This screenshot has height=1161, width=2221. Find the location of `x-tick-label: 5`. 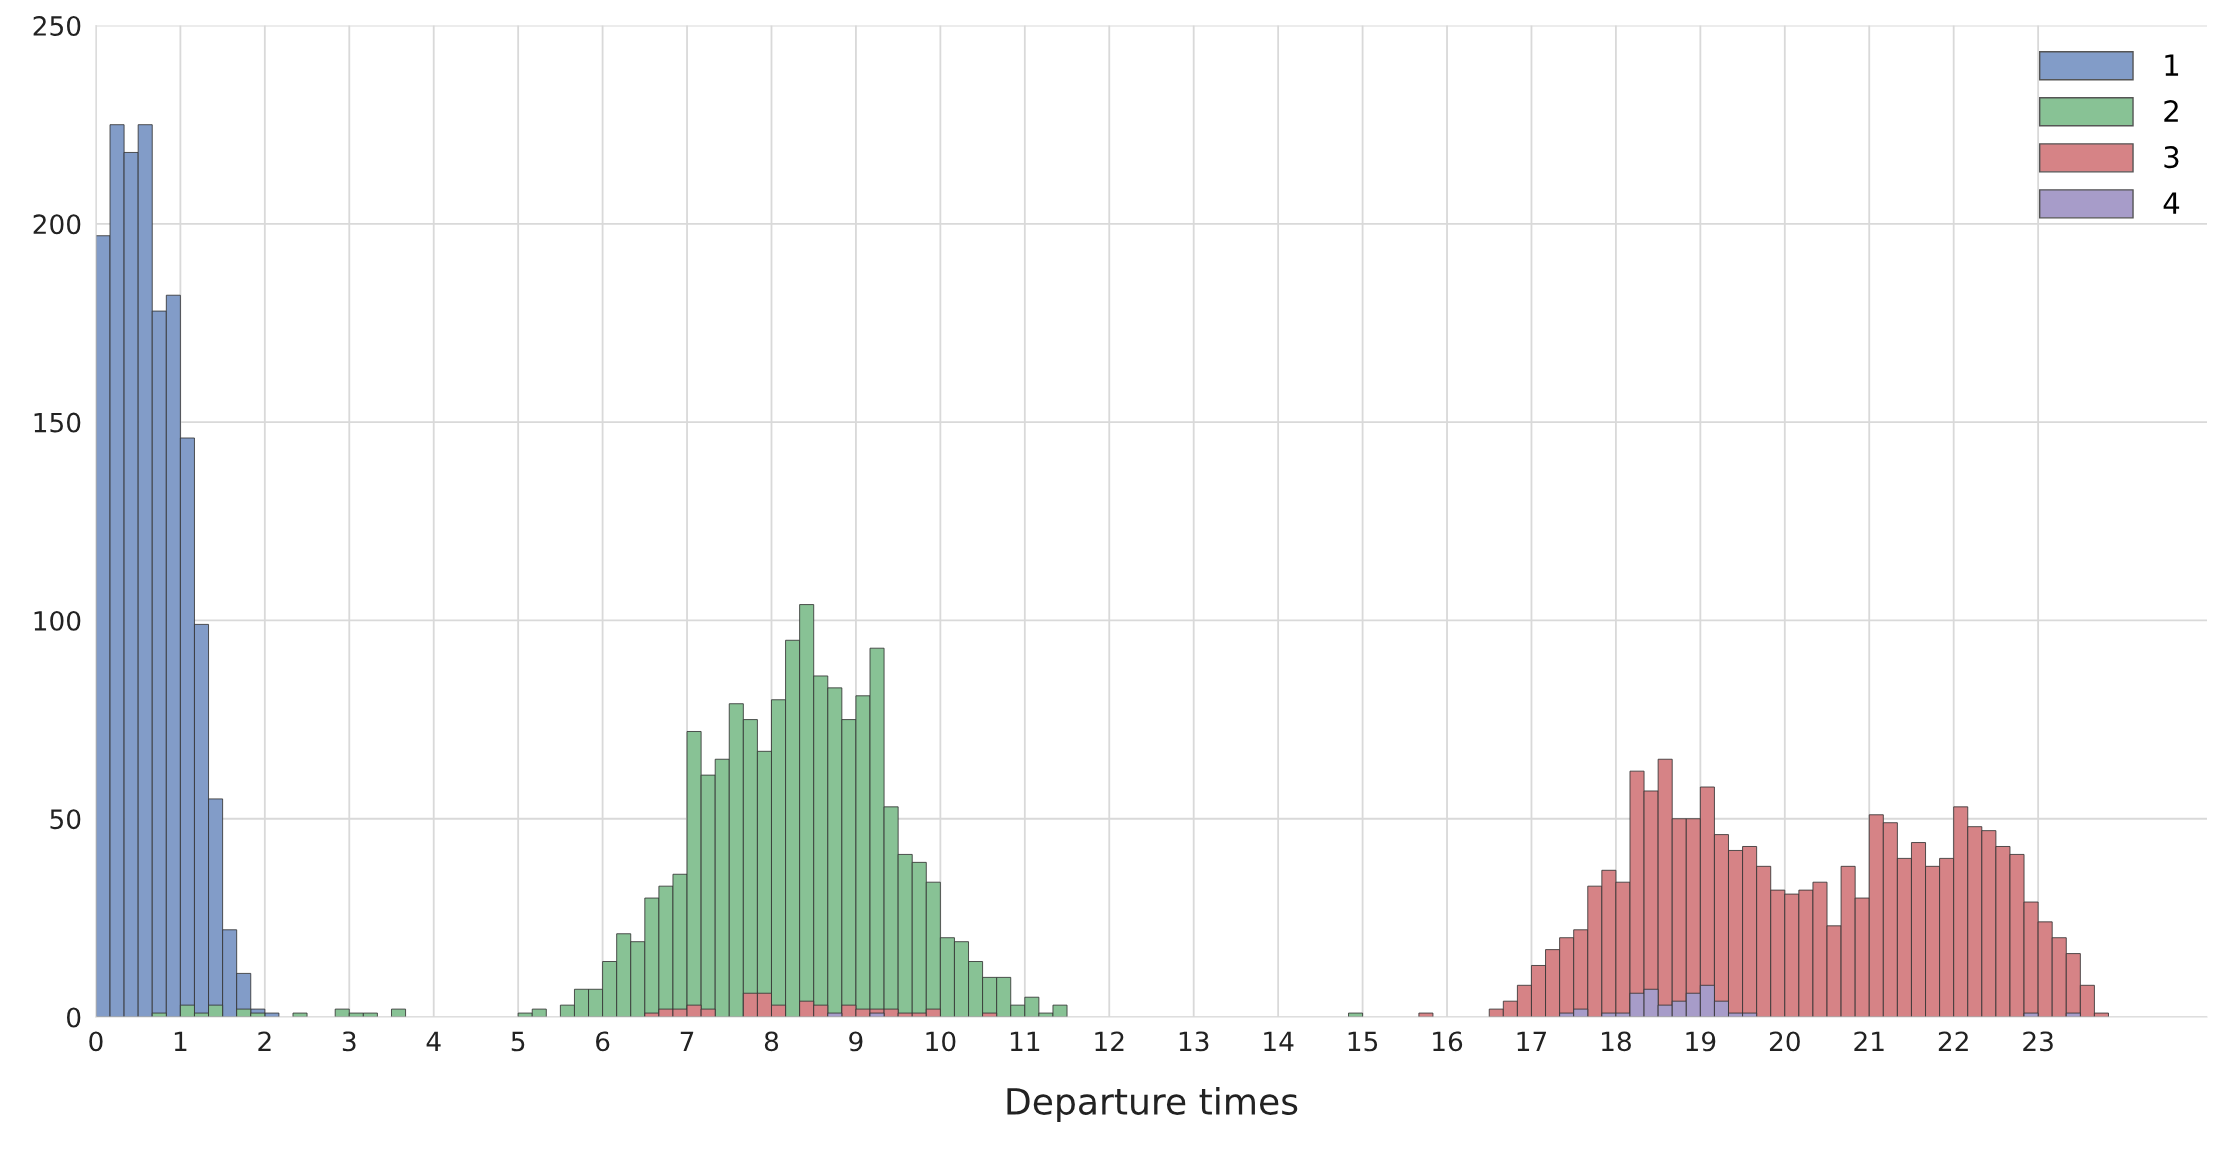

x-tick-label: 5 is located at coordinates (518, 1041).